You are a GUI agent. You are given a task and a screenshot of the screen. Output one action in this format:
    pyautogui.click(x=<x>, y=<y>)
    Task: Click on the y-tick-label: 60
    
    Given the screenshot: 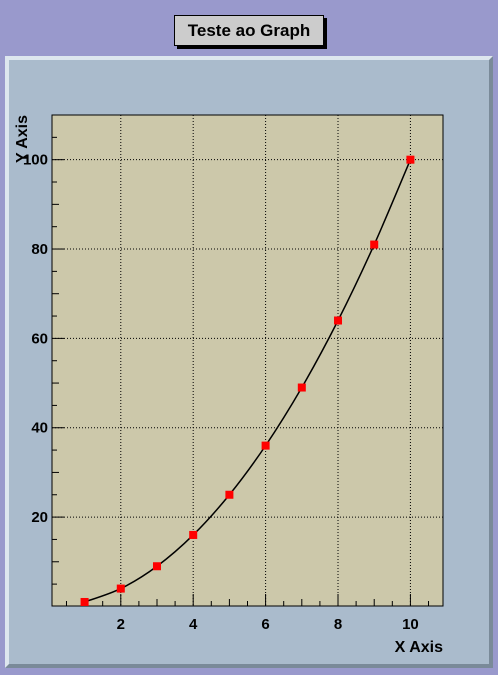 What is the action you would take?
    pyautogui.click(x=39, y=338)
    